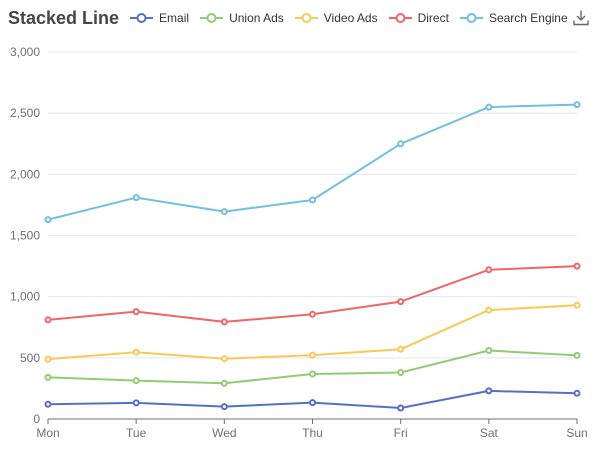 This screenshot has height=450, width=600. What do you see at coordinates (312, 374) in the screenshot?
I see `data-point-union-ads-thu` at bounding box center [312, 374].